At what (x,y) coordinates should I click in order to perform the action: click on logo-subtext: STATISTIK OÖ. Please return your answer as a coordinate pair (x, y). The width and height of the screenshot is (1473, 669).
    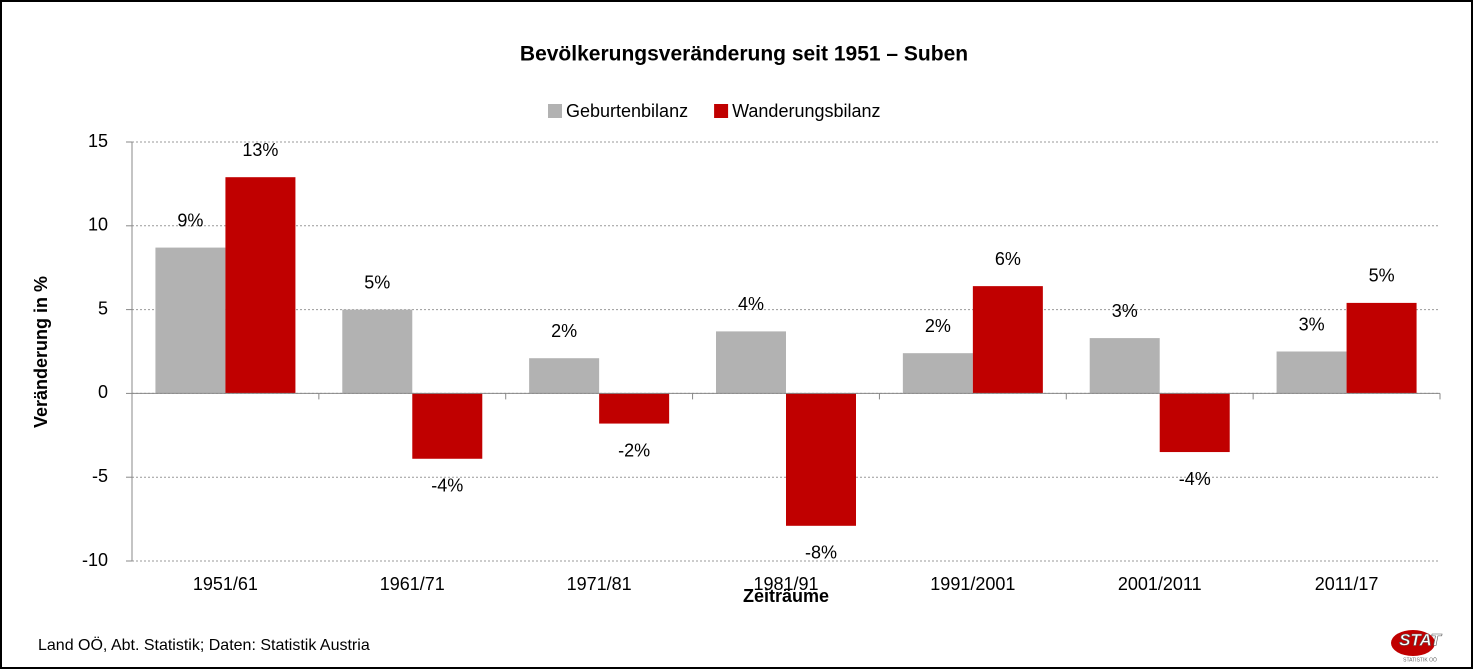
    Looking at the image, I should click on (1420, 659).